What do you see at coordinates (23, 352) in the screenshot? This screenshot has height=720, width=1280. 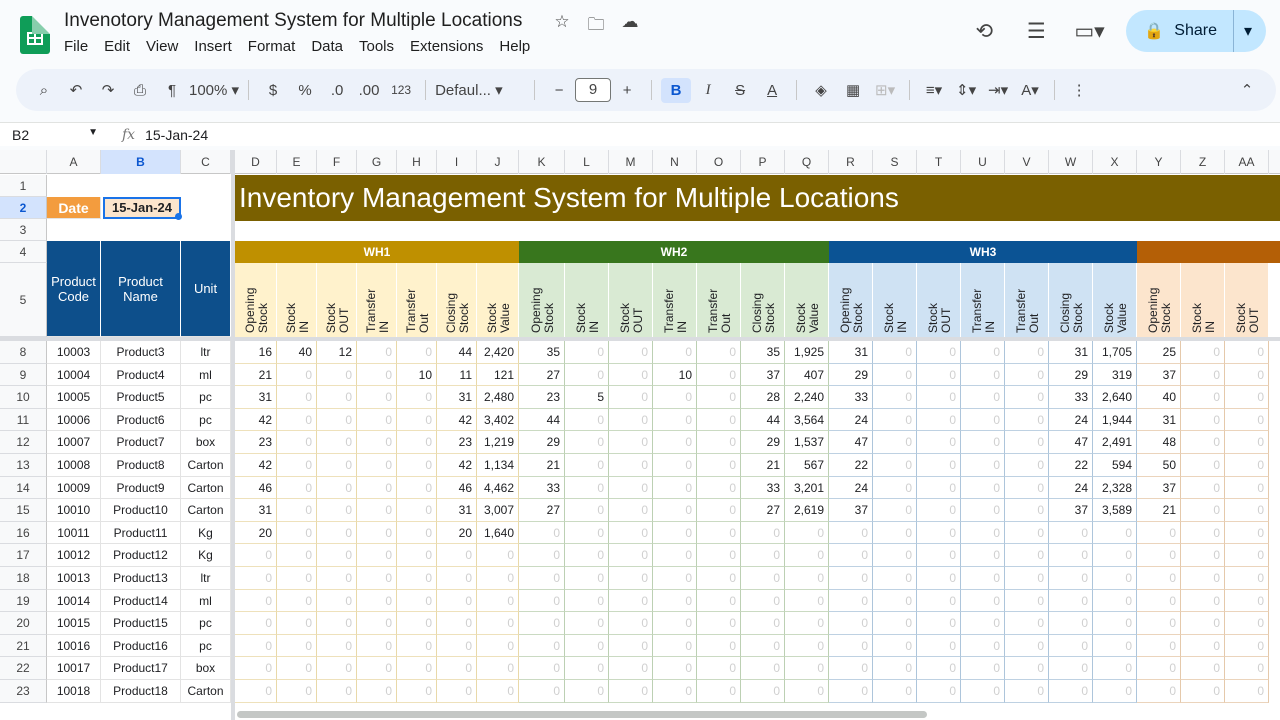 I see `row-header-8: 8` at bounding box center [23, 352].